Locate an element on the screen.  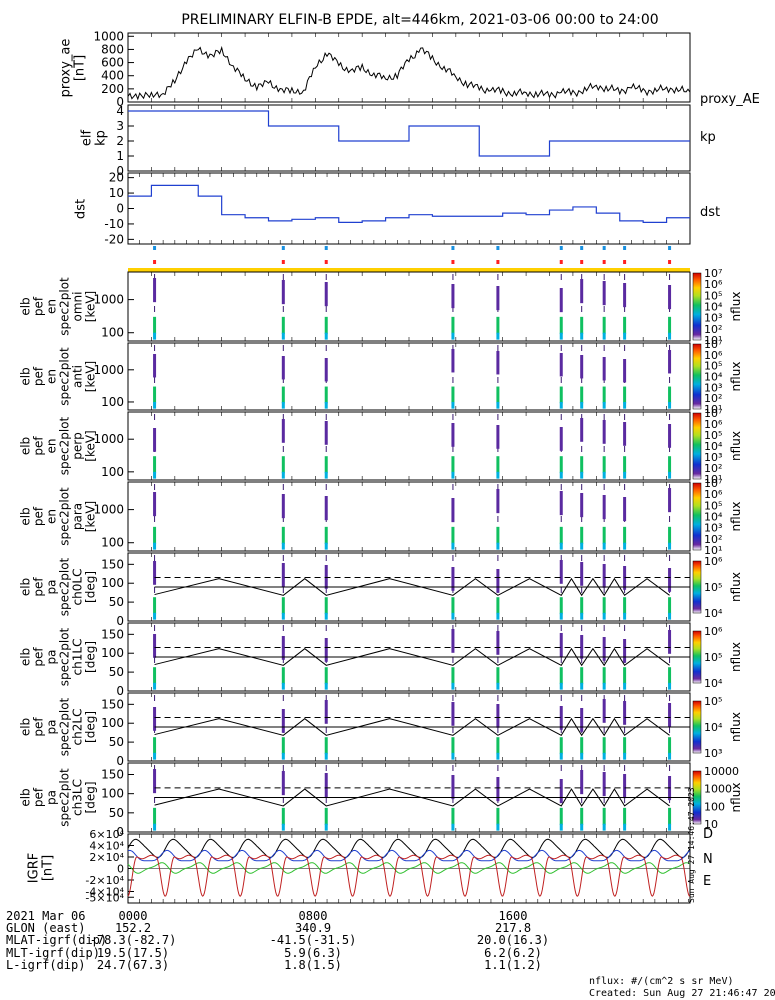
colorbar-tick-label: 10⁶ is located at coordinates (713, 424).